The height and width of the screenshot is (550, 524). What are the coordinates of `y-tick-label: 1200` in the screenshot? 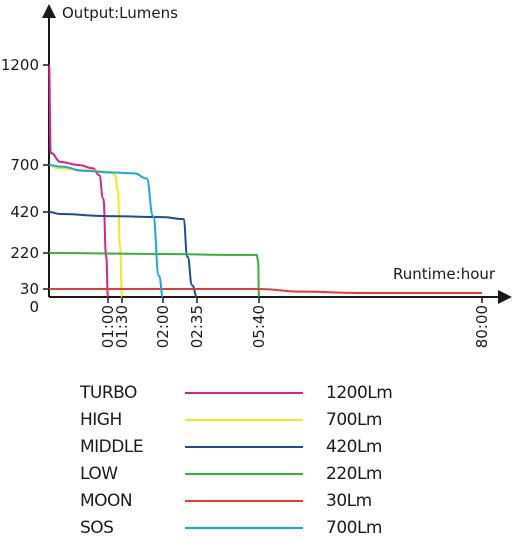 It's located at (20, 65).